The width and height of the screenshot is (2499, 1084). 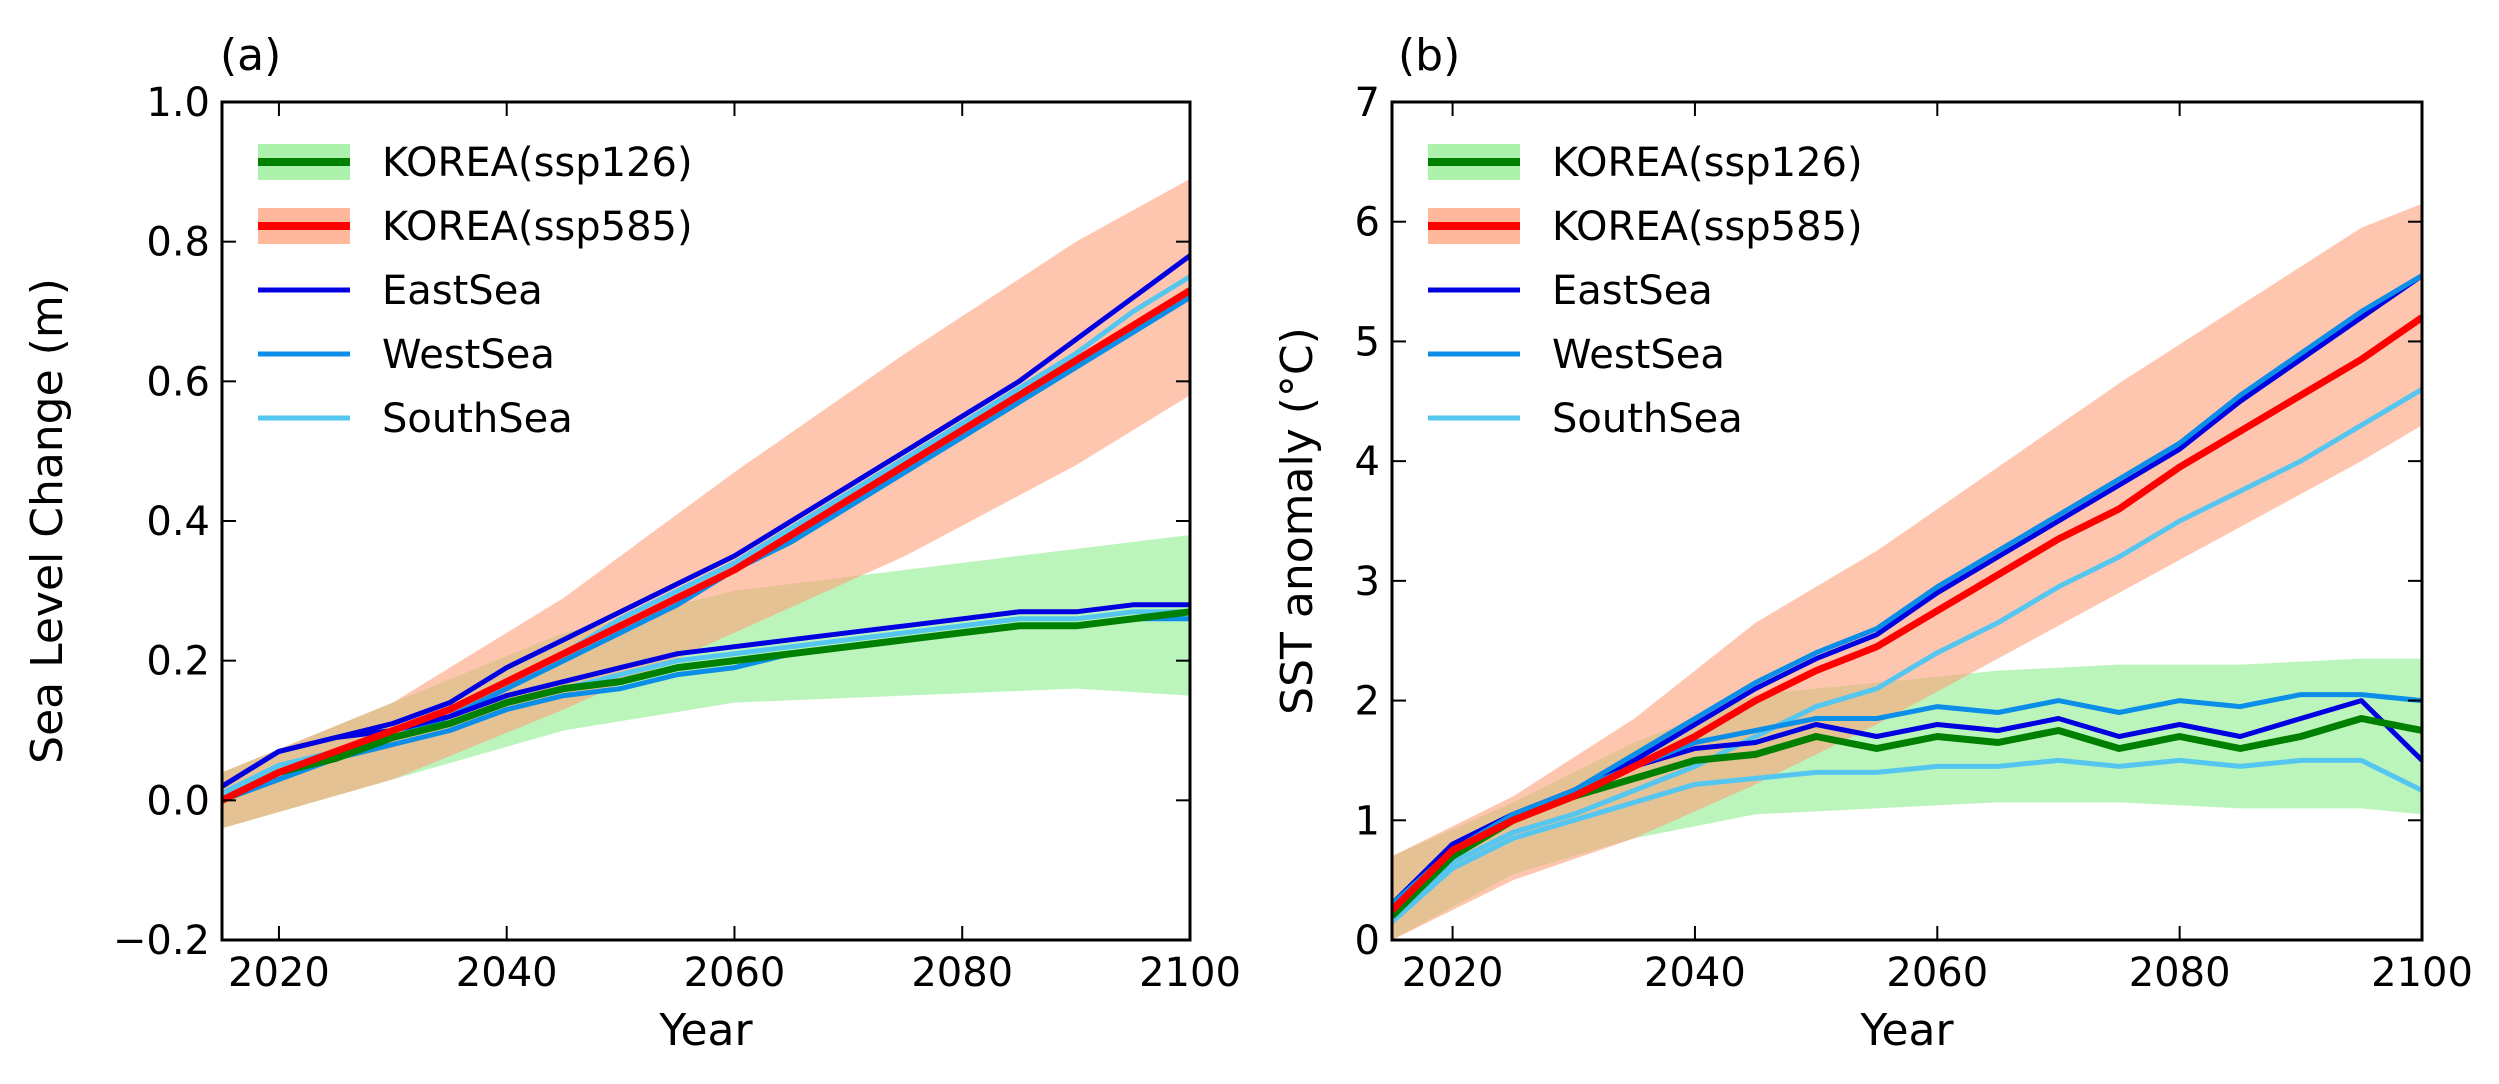 What do you see at coordinates (1367, 223) in the screenshot?
I see `y-tick-label: 6` at bounding box center [1367, 223].